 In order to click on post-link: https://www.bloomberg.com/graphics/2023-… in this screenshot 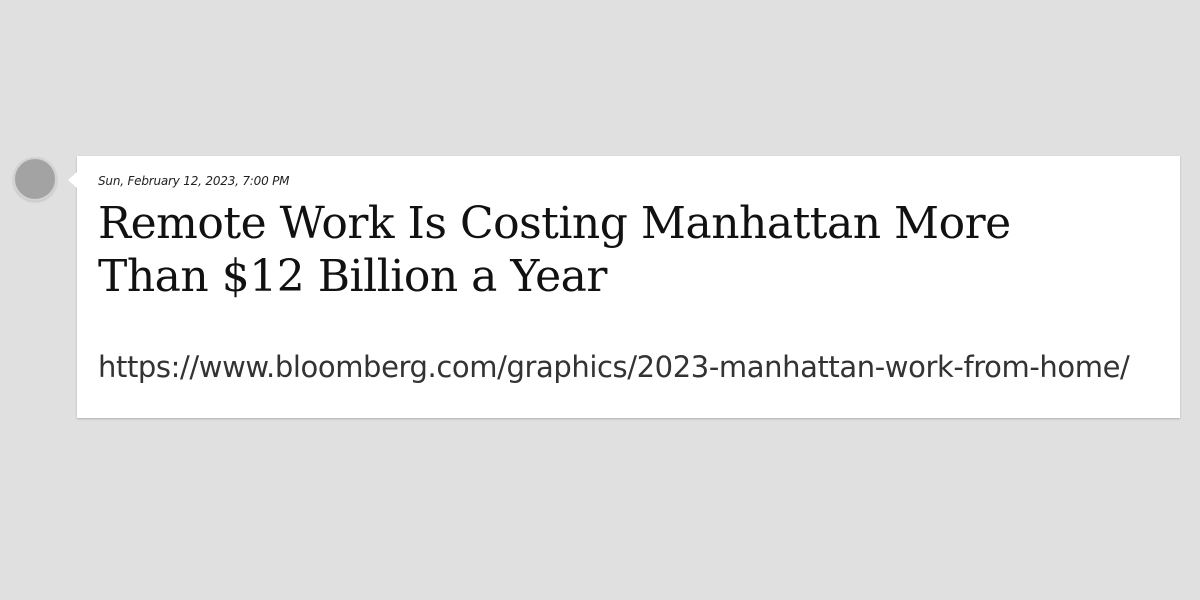, I will do `click(614, 367)`.